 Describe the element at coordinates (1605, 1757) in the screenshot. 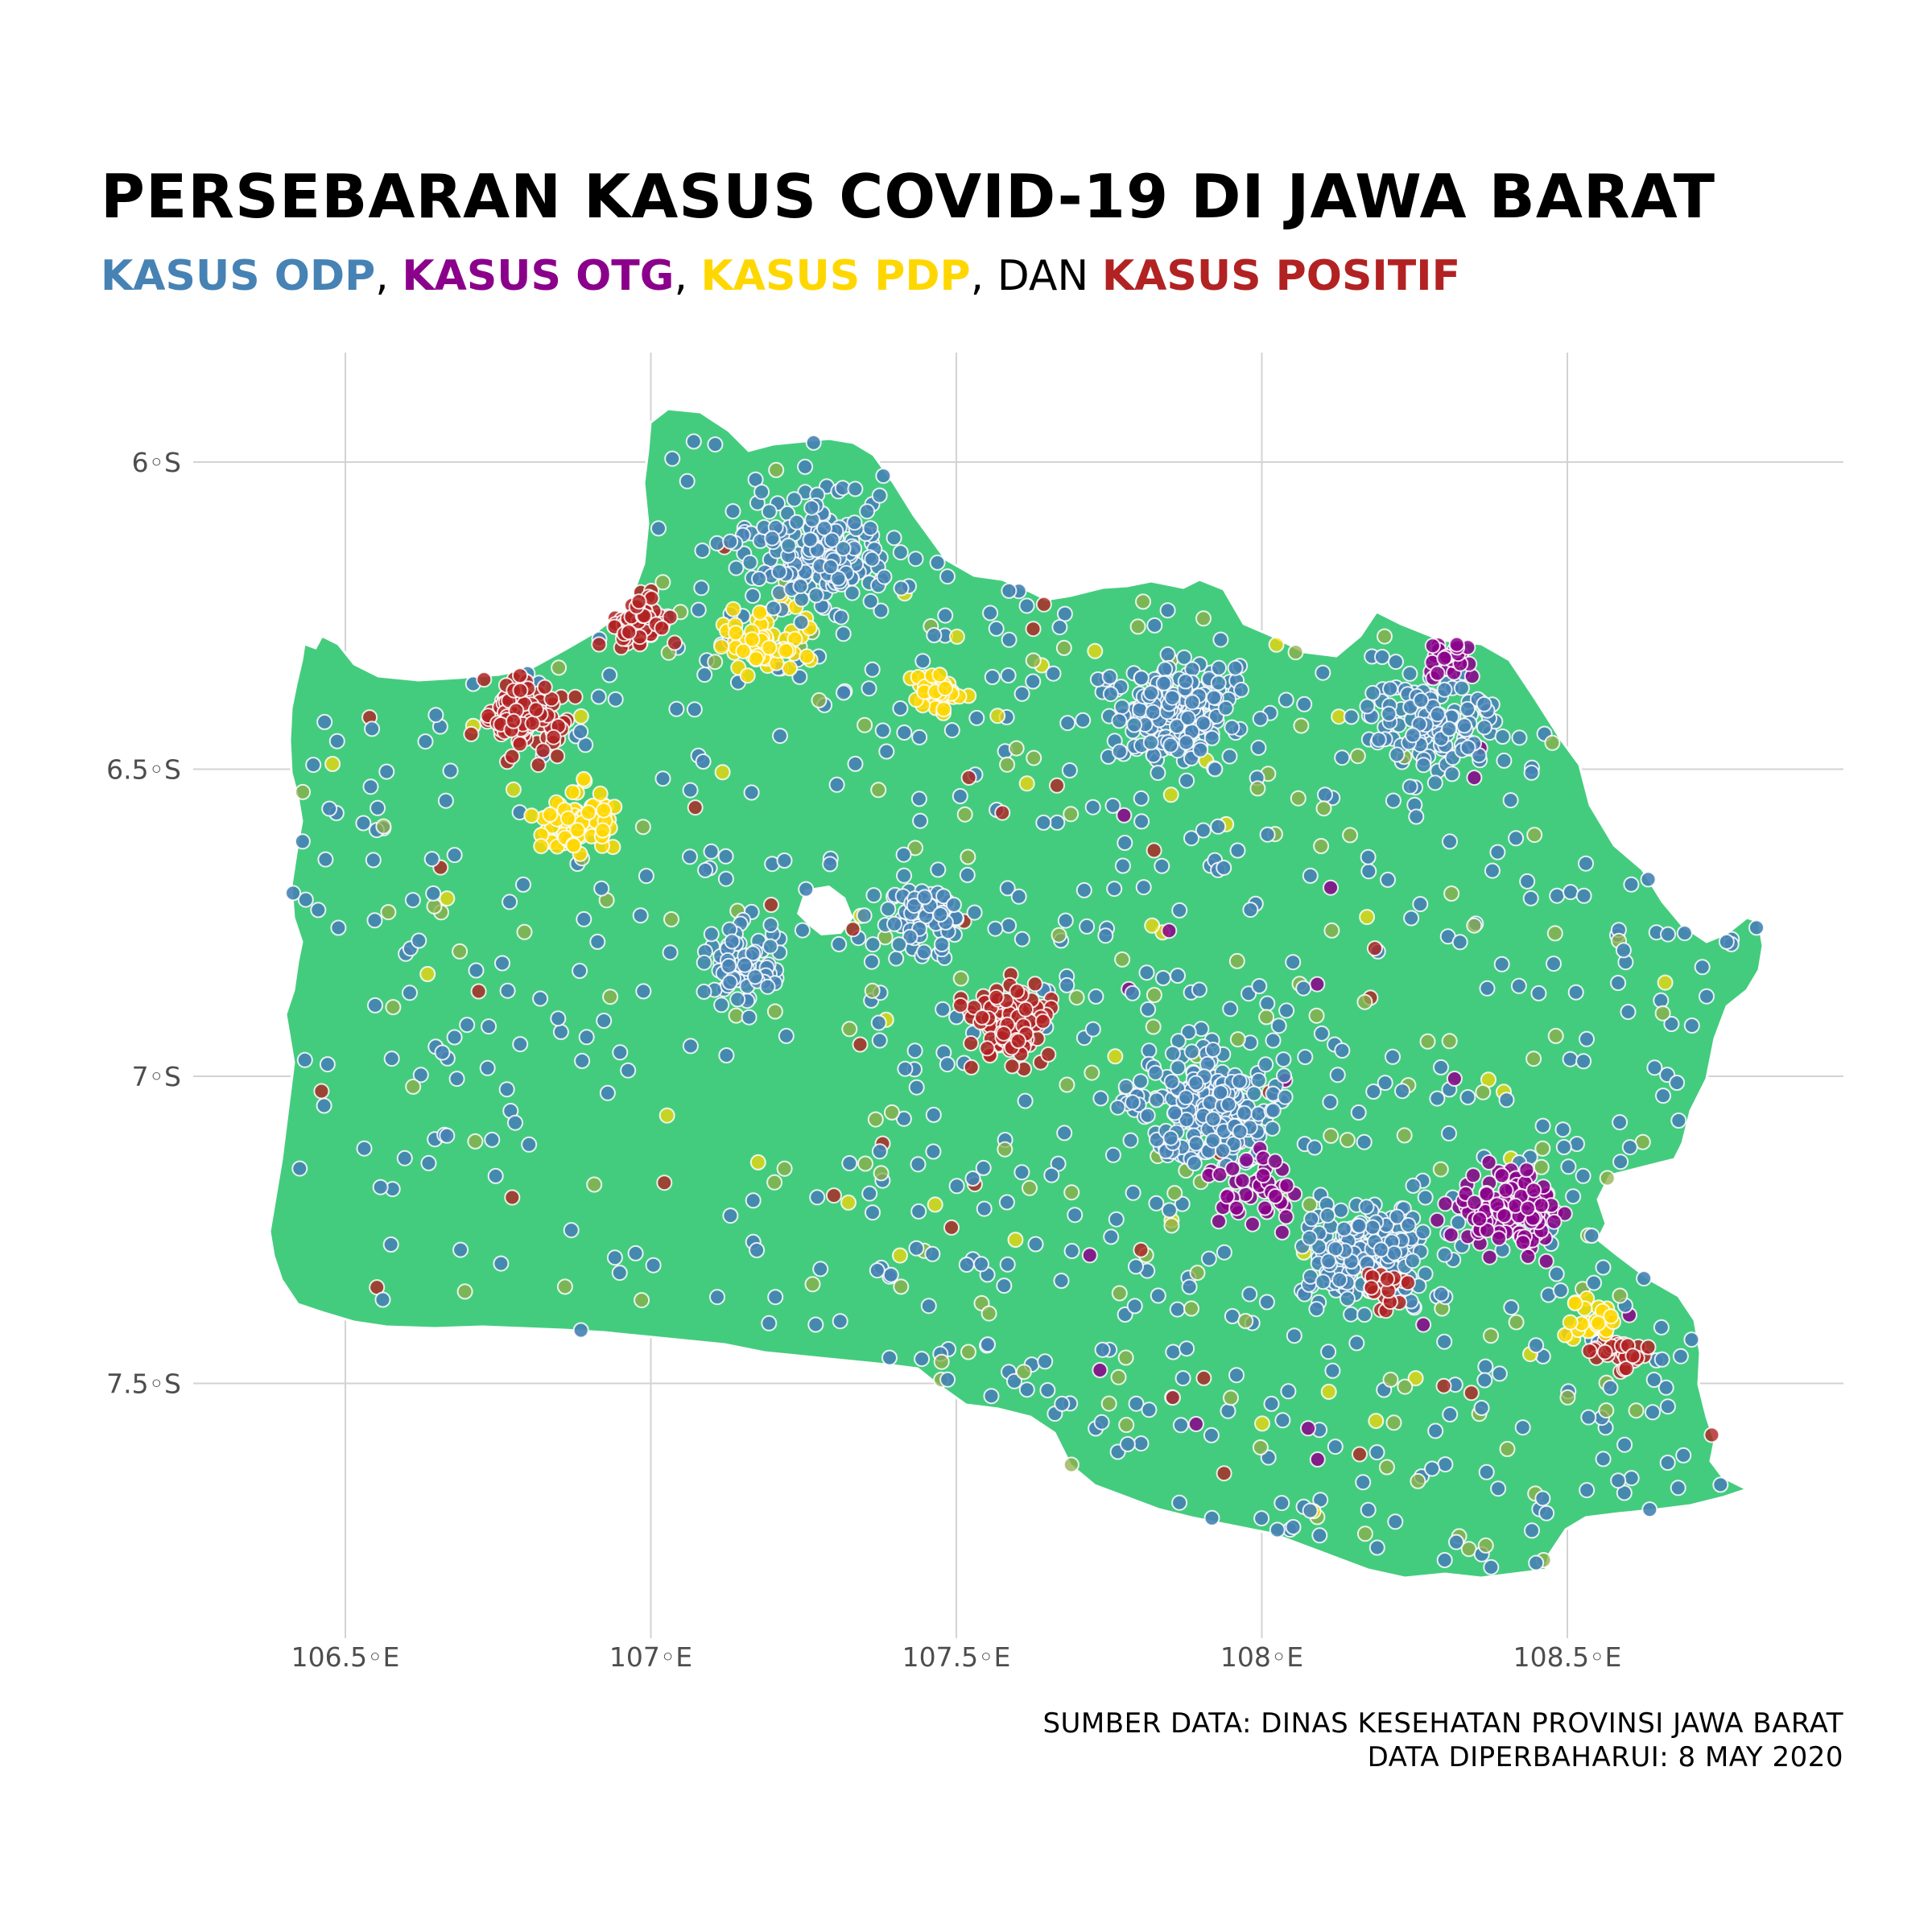

I see `update-date: DATA DIPERBAHARUI: 8 MAY 2020` at that location.